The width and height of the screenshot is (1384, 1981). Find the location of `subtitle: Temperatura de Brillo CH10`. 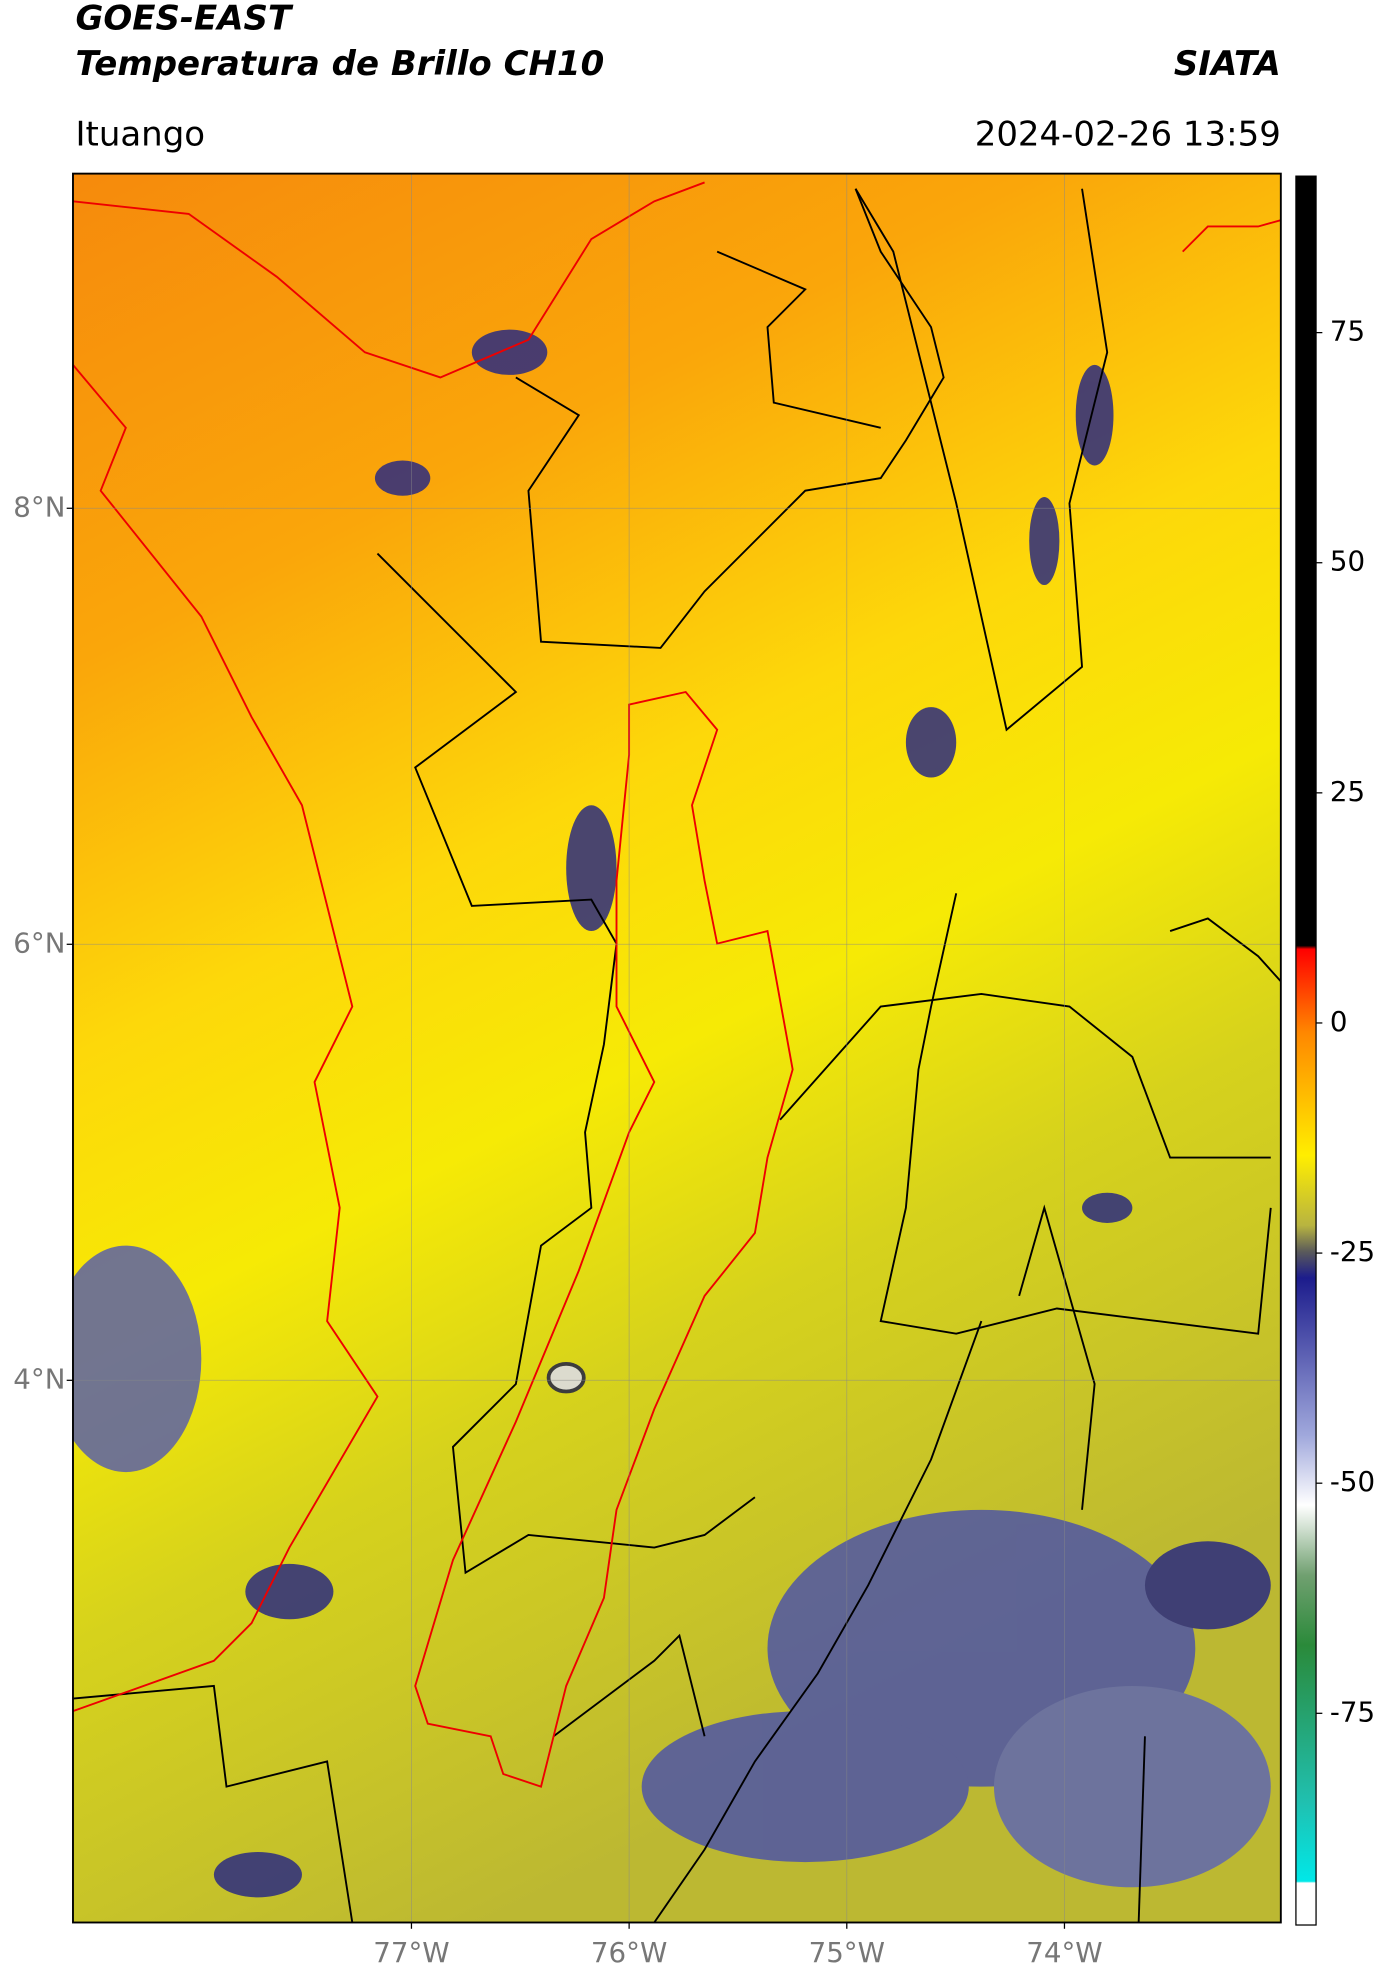

subtitle: Temperatura de Brillo CH10 is located at coordinates (339, 64).